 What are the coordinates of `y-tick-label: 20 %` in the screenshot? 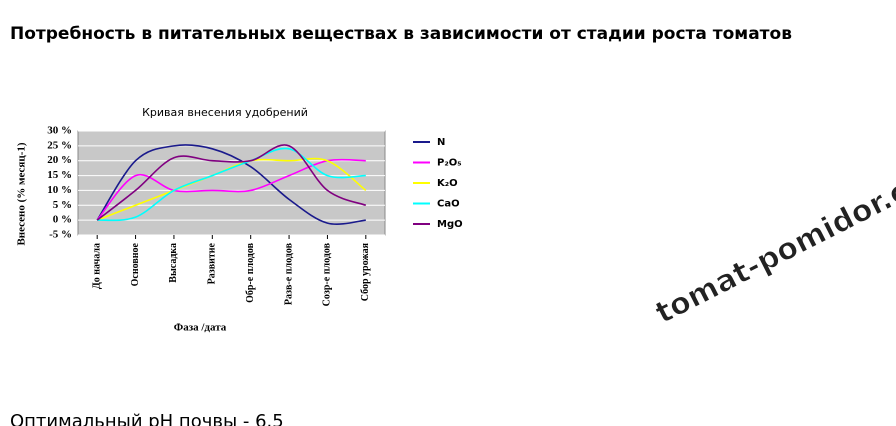 It's located at (59, 160).